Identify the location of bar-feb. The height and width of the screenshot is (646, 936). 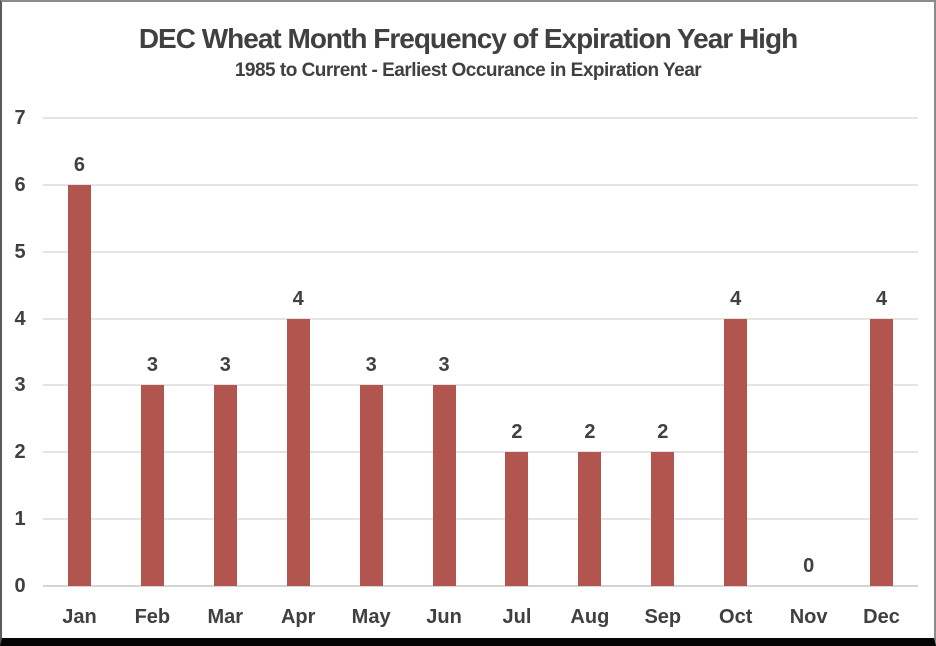
(152, 485).